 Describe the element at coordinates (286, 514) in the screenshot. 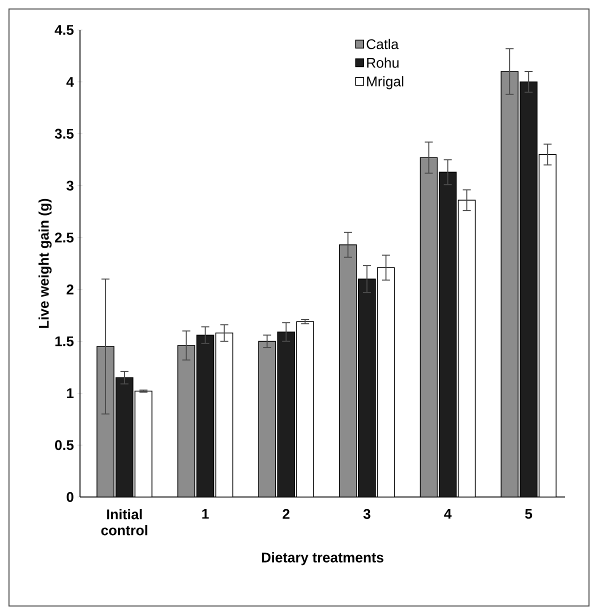

I see `x-tick-label: 2` at that location.